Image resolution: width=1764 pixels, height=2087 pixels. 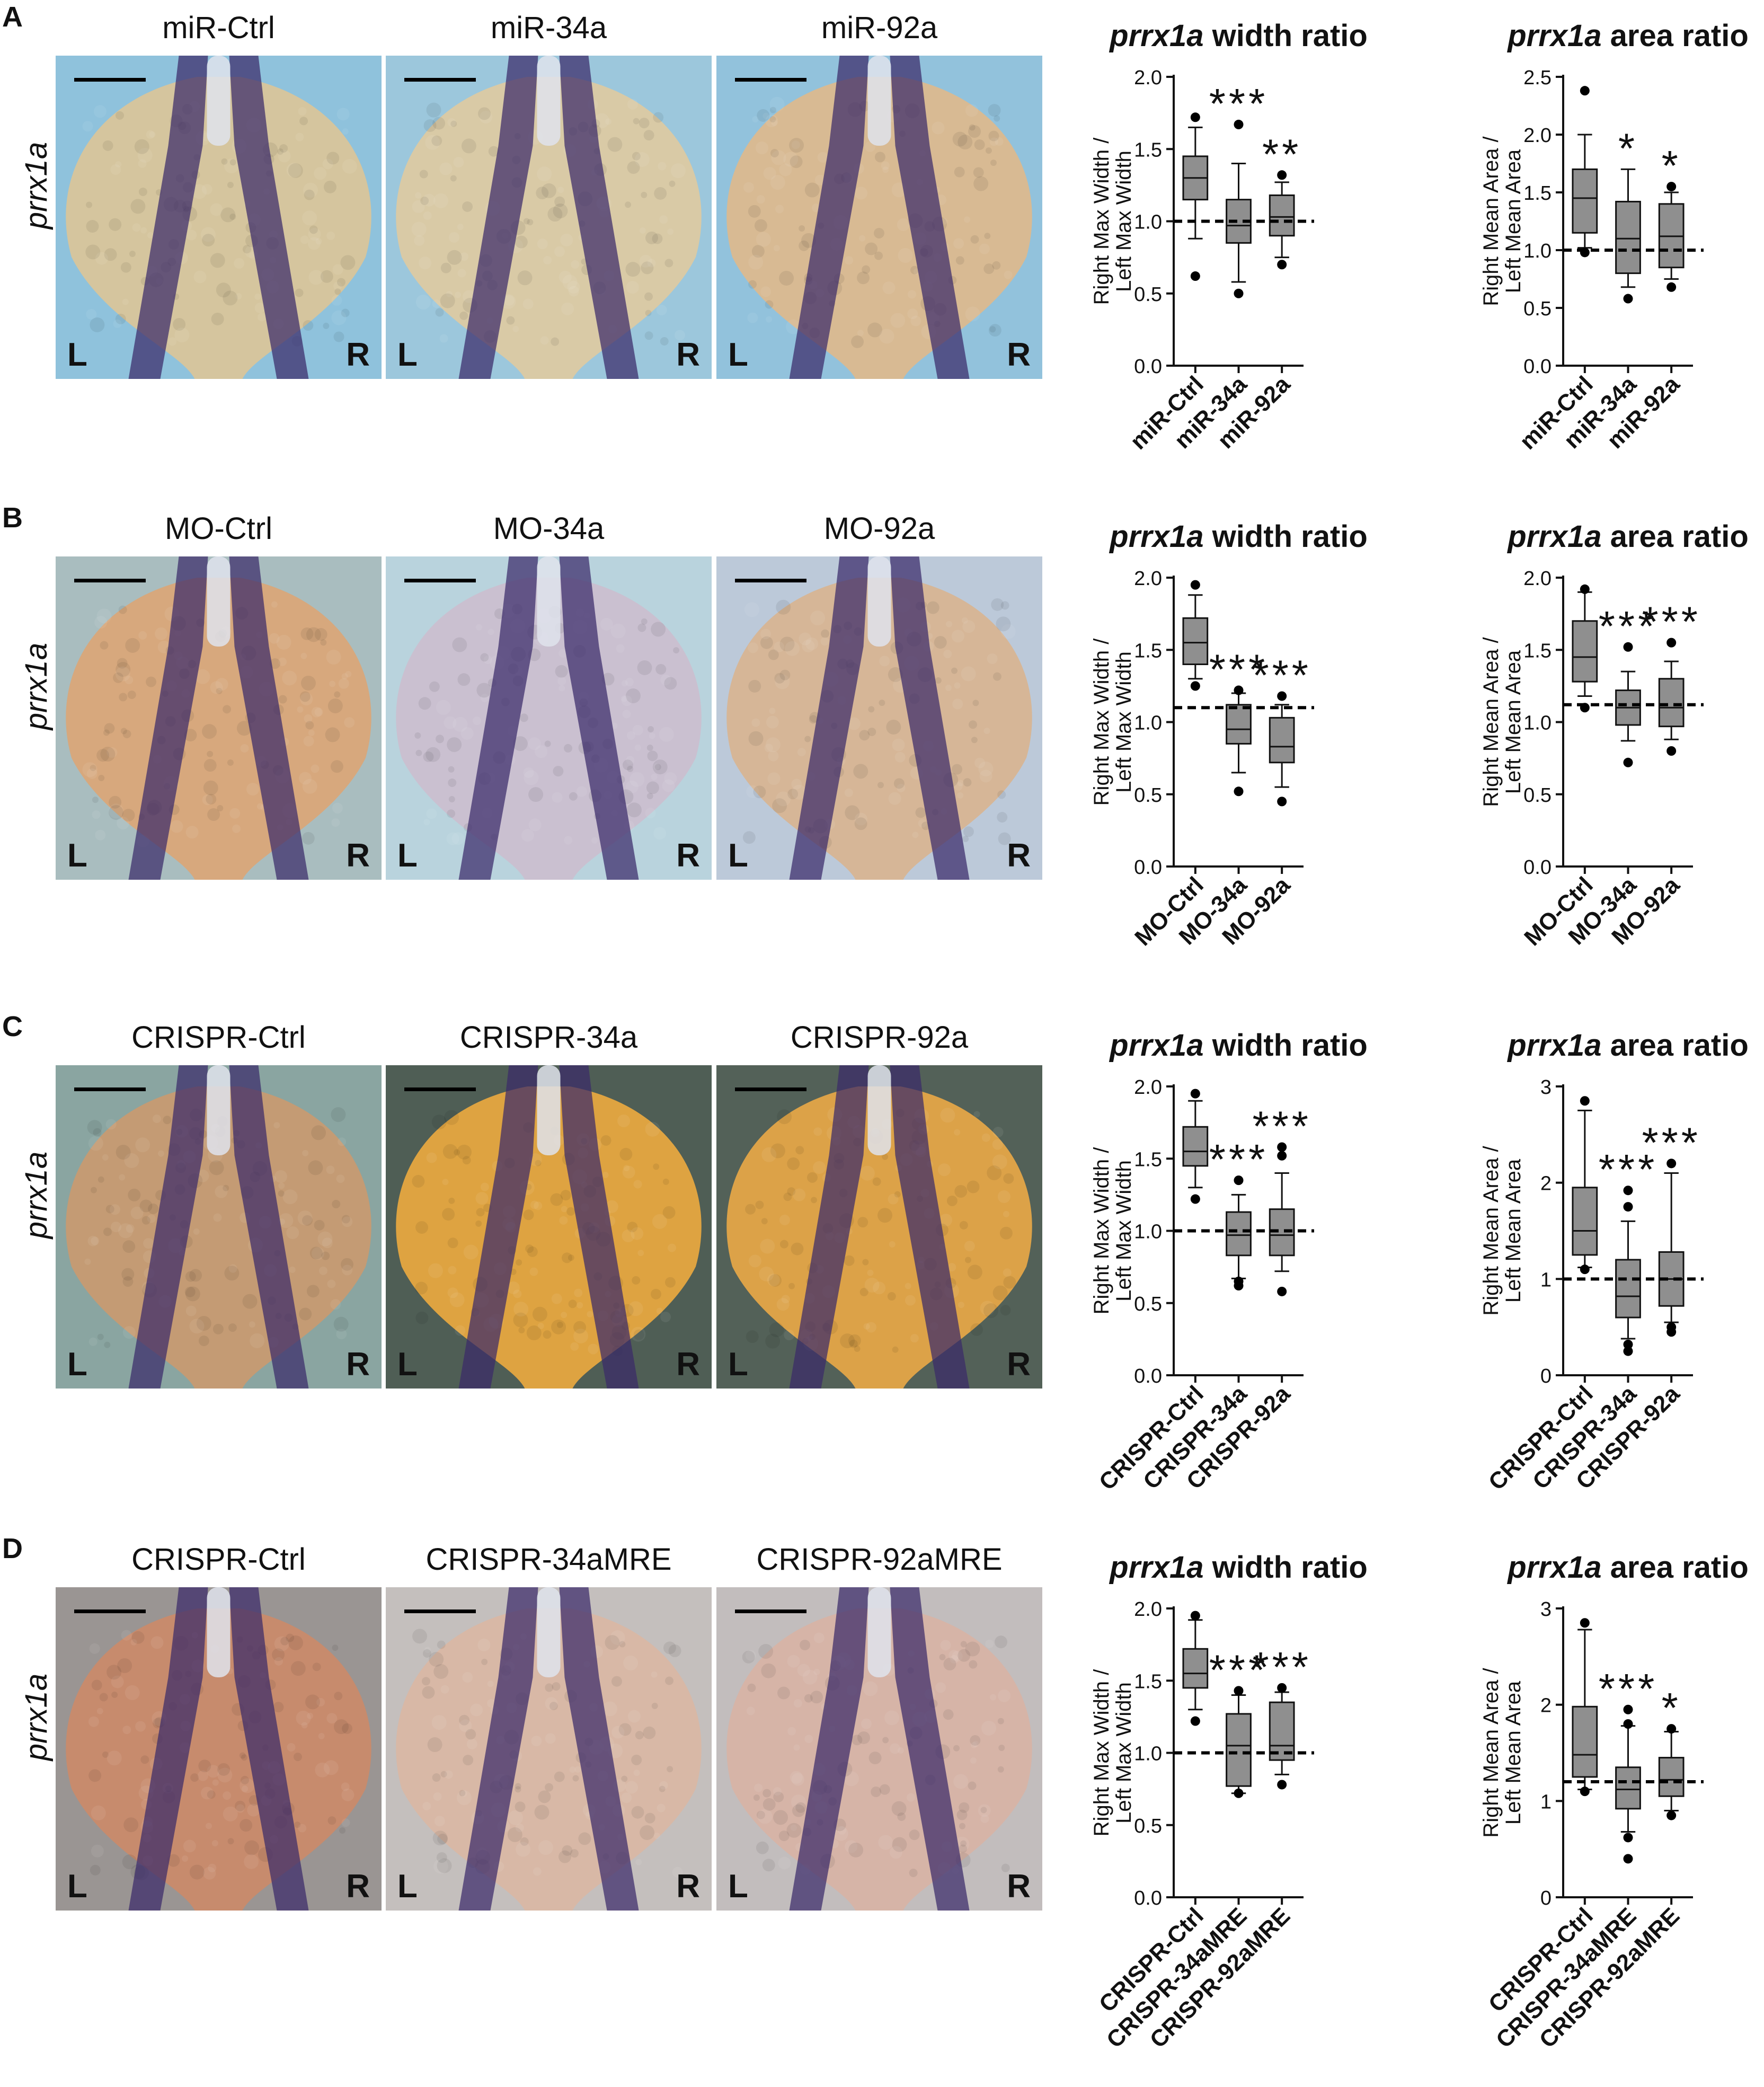 I want to click on notochord, so click(x=219, y=1632).